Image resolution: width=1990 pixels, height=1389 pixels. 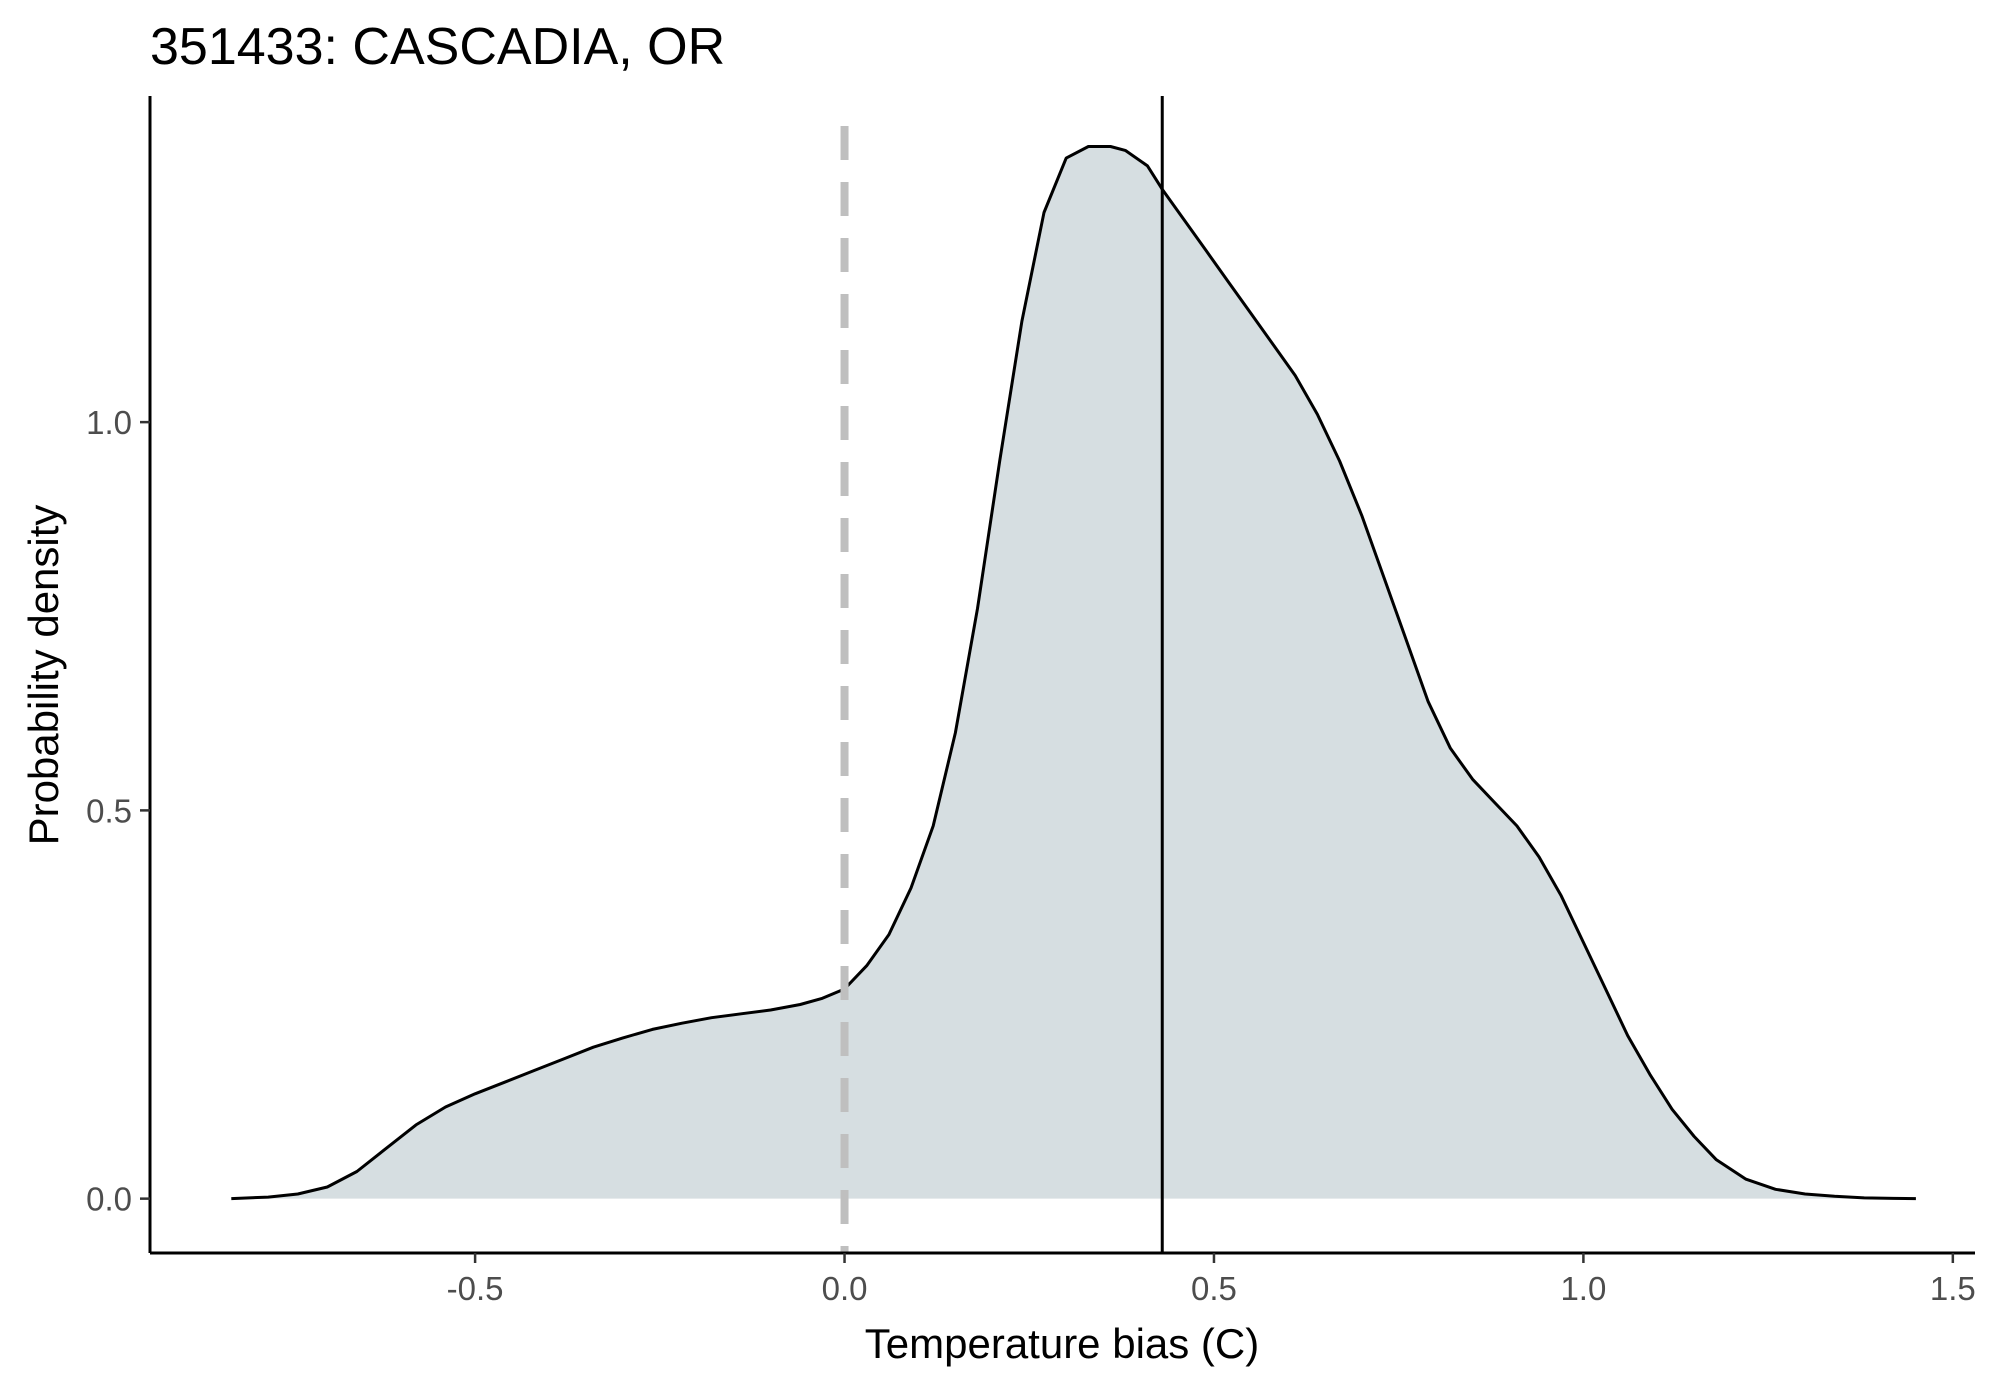 I want to click on y-axis-title: Probability density, so click(x=43, y=675).